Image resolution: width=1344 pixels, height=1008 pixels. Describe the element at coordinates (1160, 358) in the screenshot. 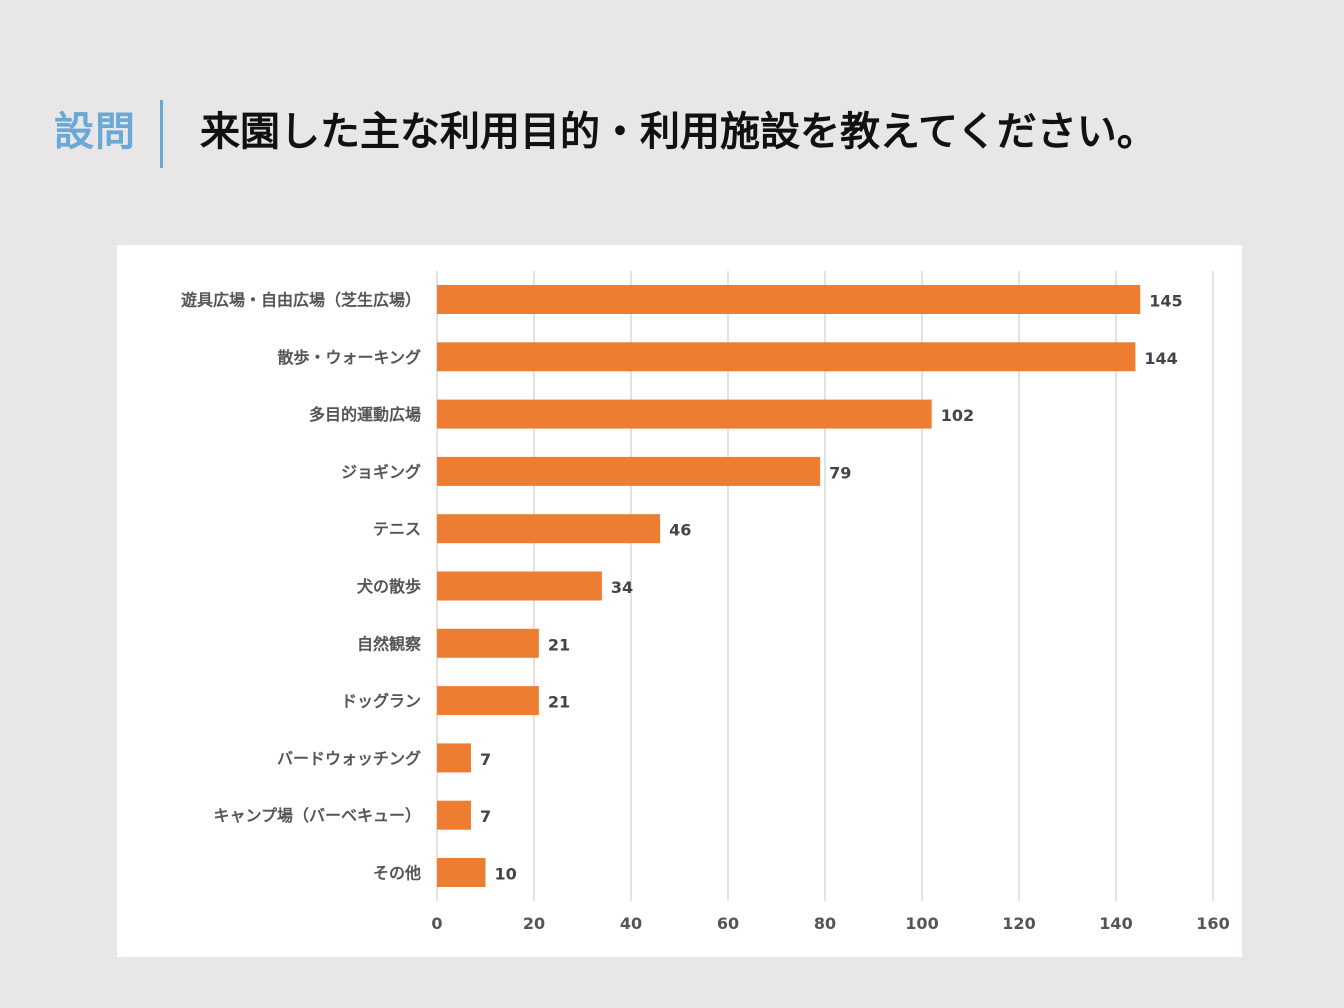

I see `value-label: 144` at that location.